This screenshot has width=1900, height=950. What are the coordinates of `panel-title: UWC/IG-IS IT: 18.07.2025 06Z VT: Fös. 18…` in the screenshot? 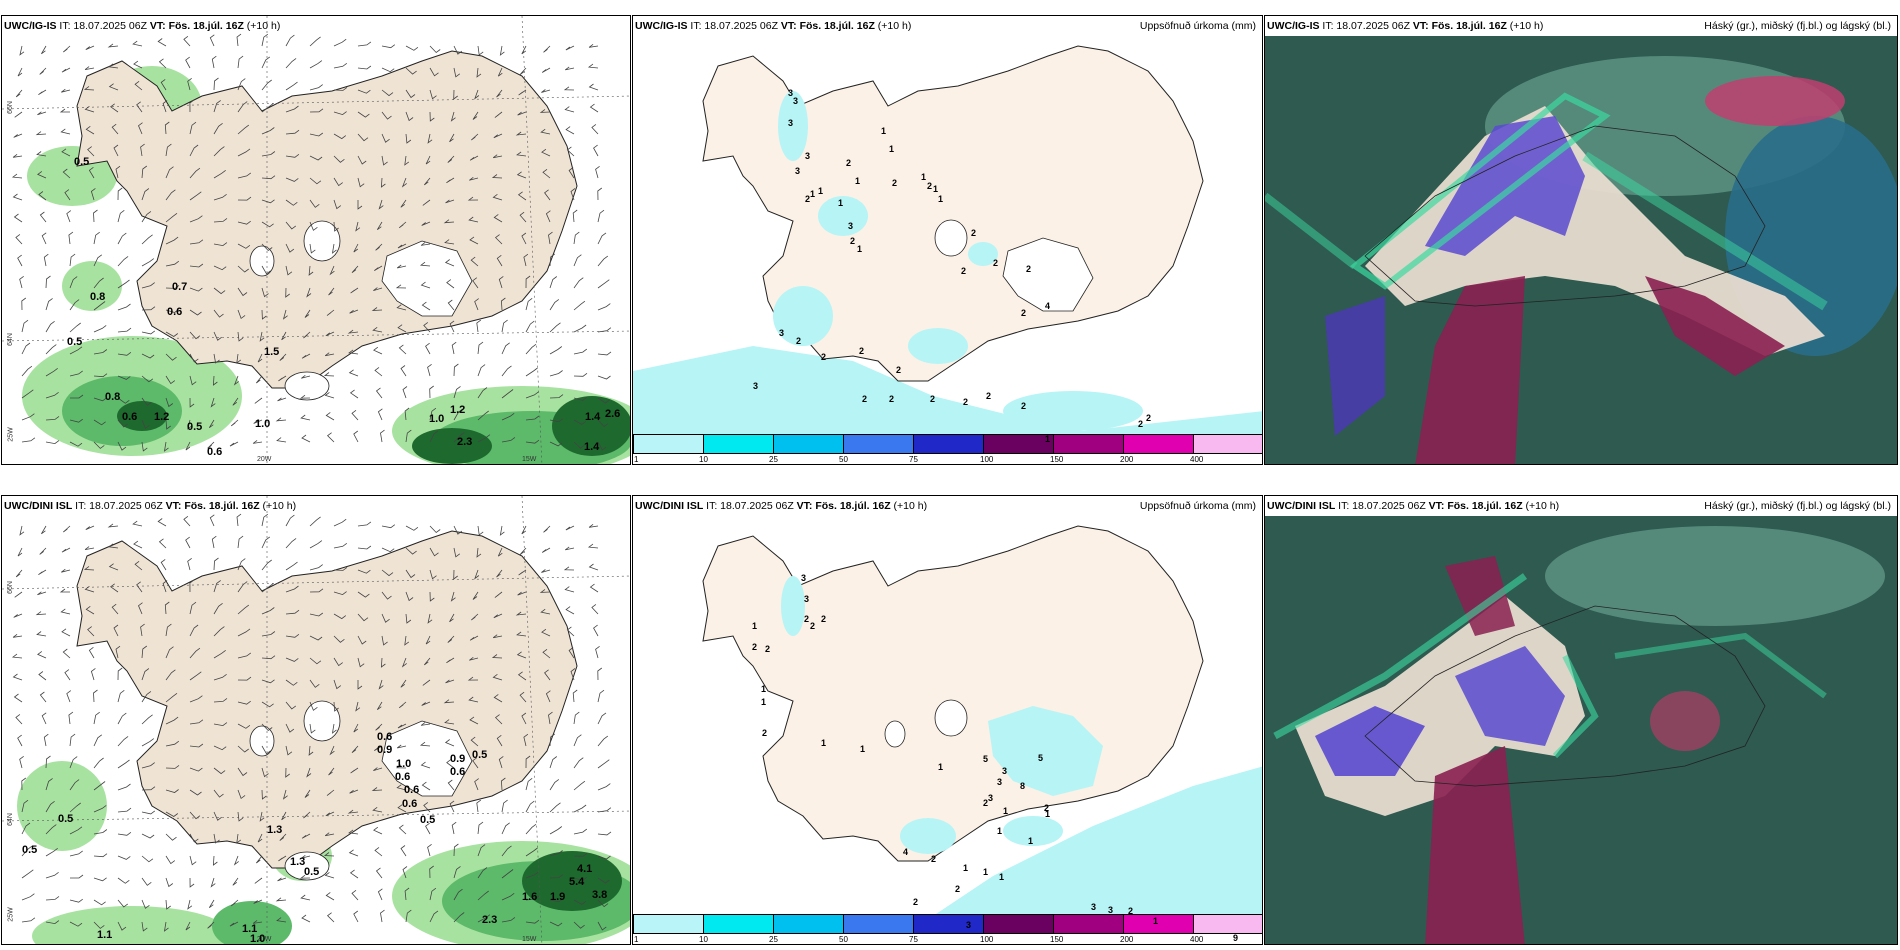 It's located at (773, 26).